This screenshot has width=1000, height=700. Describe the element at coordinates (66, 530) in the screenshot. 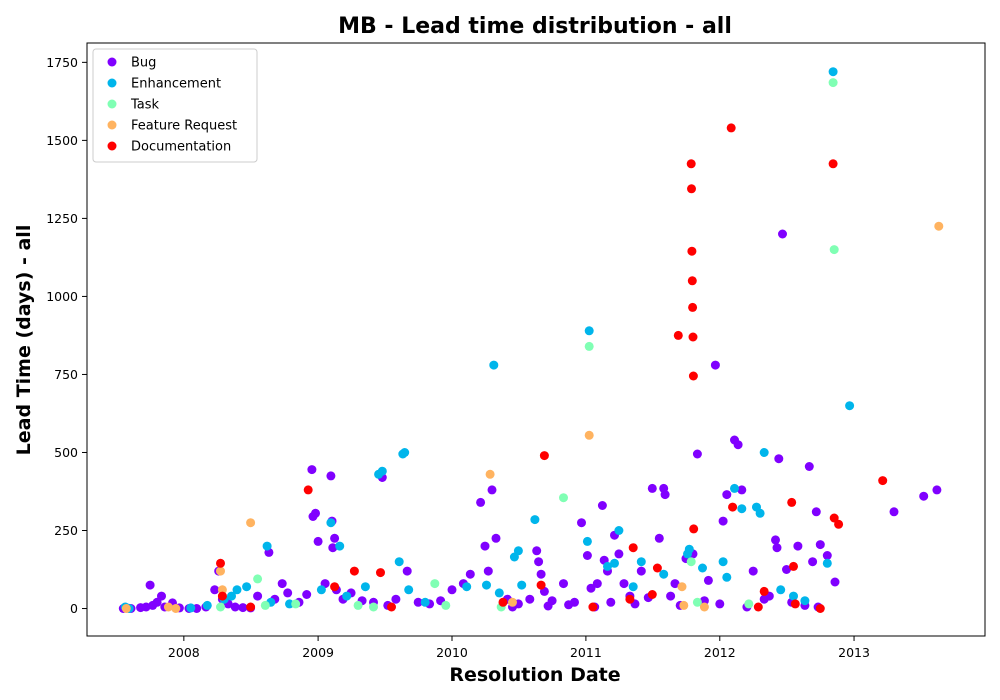

I see `y-tick-label: 250` at that location.